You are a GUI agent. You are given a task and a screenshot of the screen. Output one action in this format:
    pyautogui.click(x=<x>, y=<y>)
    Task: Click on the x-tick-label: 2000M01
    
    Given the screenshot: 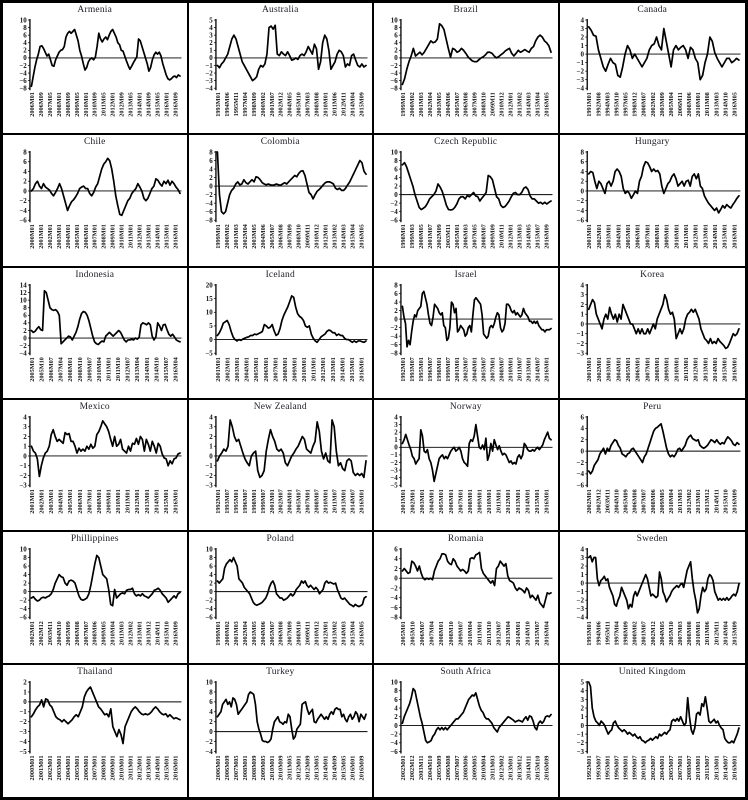 What is the action you would take?
    pyautogui.click(x=32, y=237)
    